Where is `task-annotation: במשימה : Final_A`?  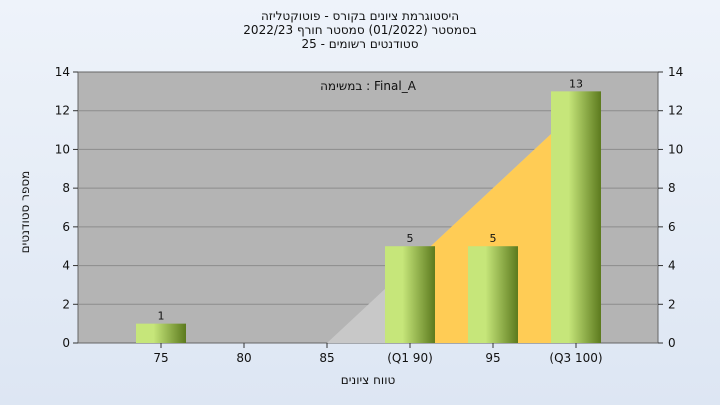
task-annotation: במשימה : Final_A is located at coordinates (368, 86).